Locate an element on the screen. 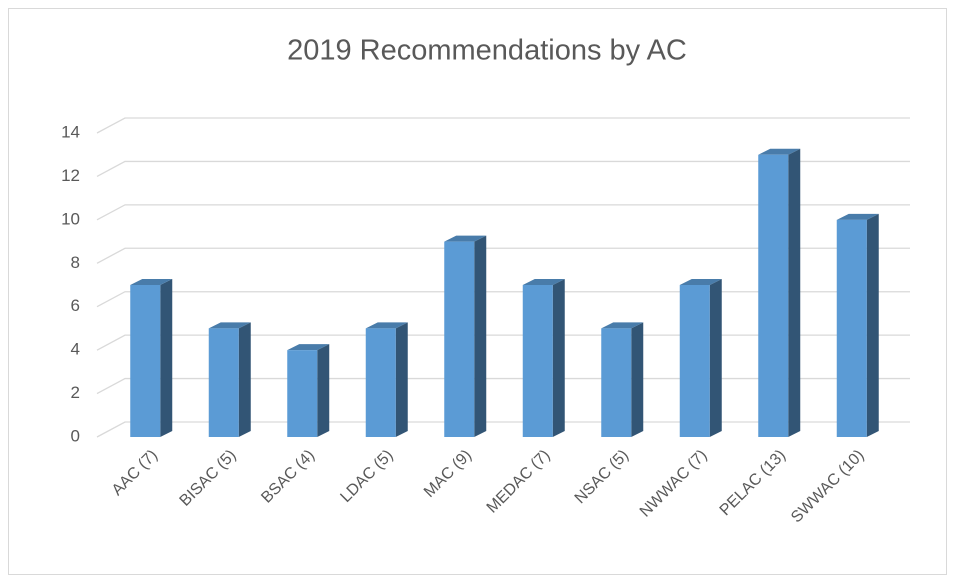 The image size is (955, 581). chart-title: 2019 Recommendations by AC is located at coordinates (487, 51).